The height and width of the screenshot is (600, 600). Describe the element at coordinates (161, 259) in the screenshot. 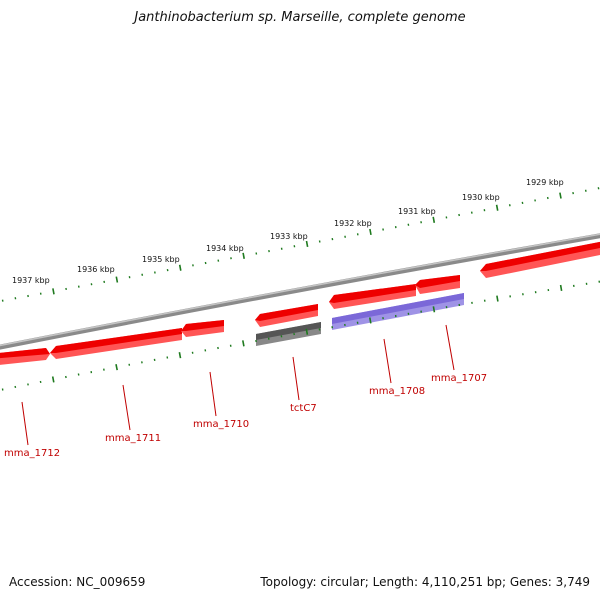

I see `scale-label: 1935 kbp` at that location.